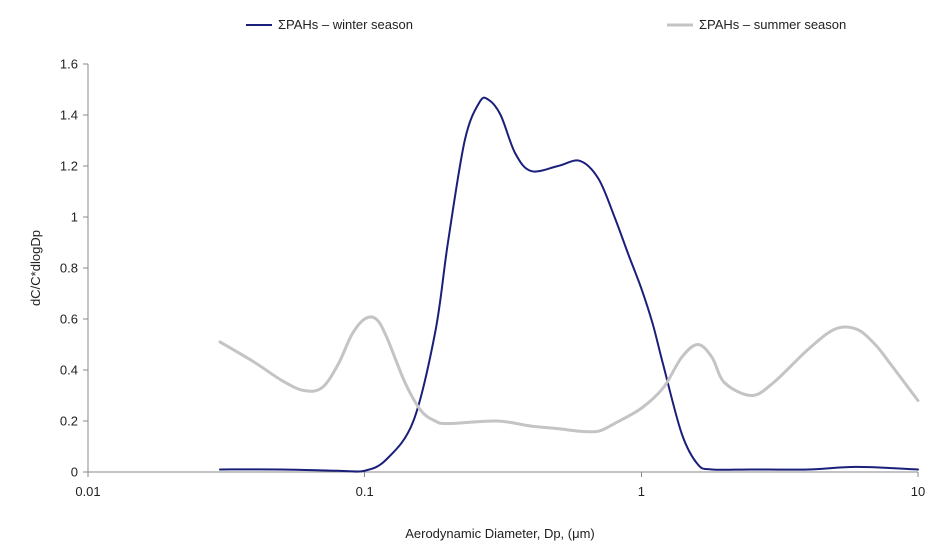 This screenshot has height=546, width=928. I want to click on y-axis-title: dC/C*dlogDp, so click(35, 268).